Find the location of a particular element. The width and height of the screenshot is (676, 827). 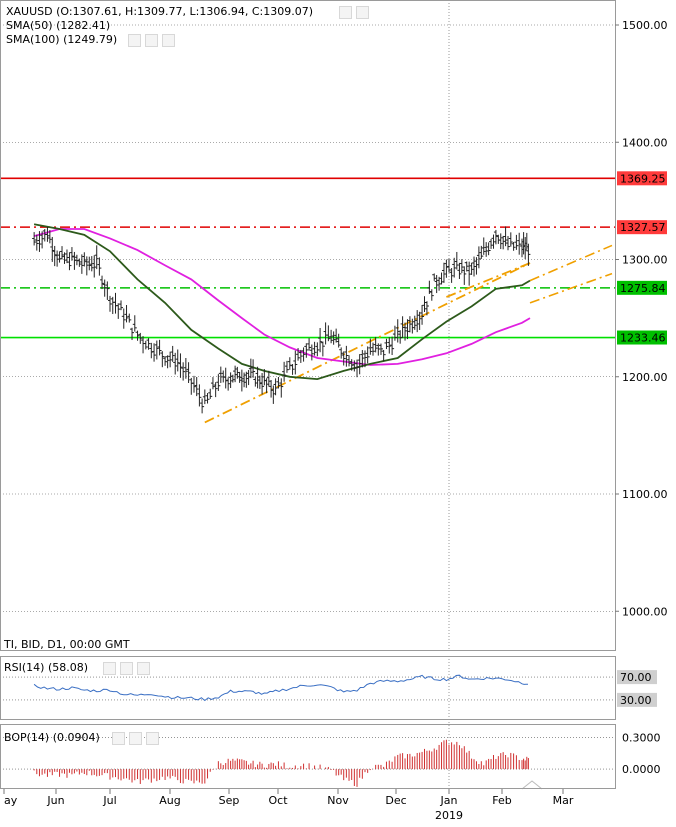

sma50-line is located at coordinates (282, 302).